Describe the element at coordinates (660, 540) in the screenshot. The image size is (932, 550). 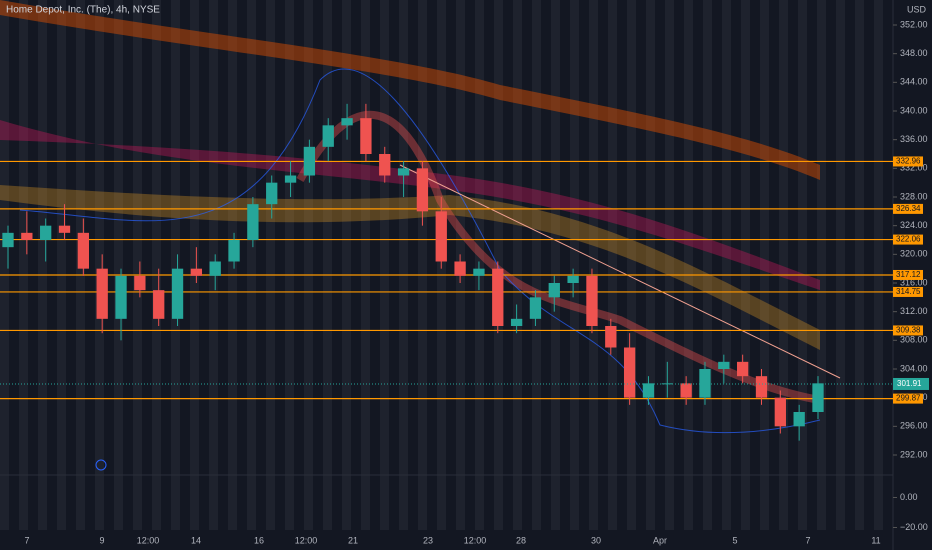
I see `x-tick-label: Apr` at that location.